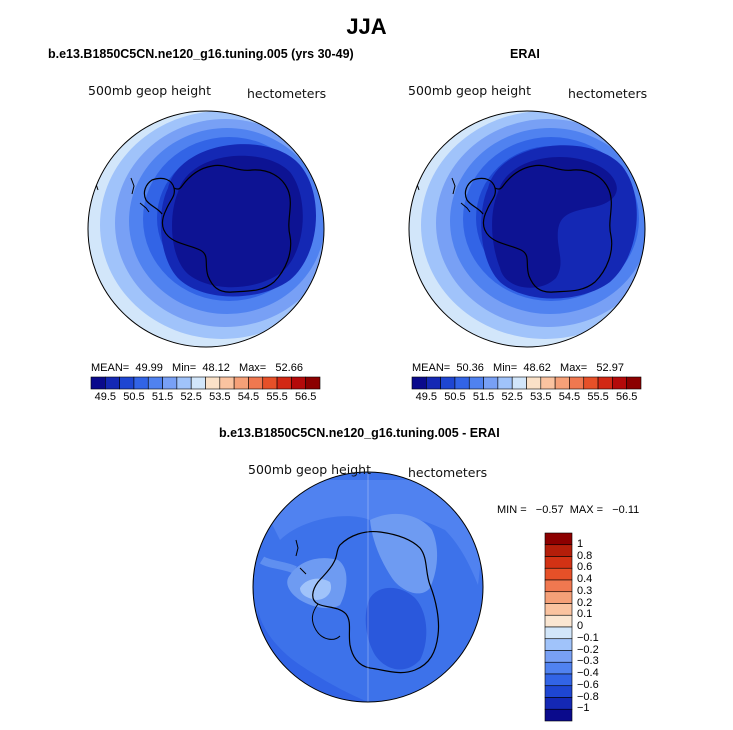 The width and height of the screenshot is (733, 730). I want to click on min-label: Min=, so click(505, 368).